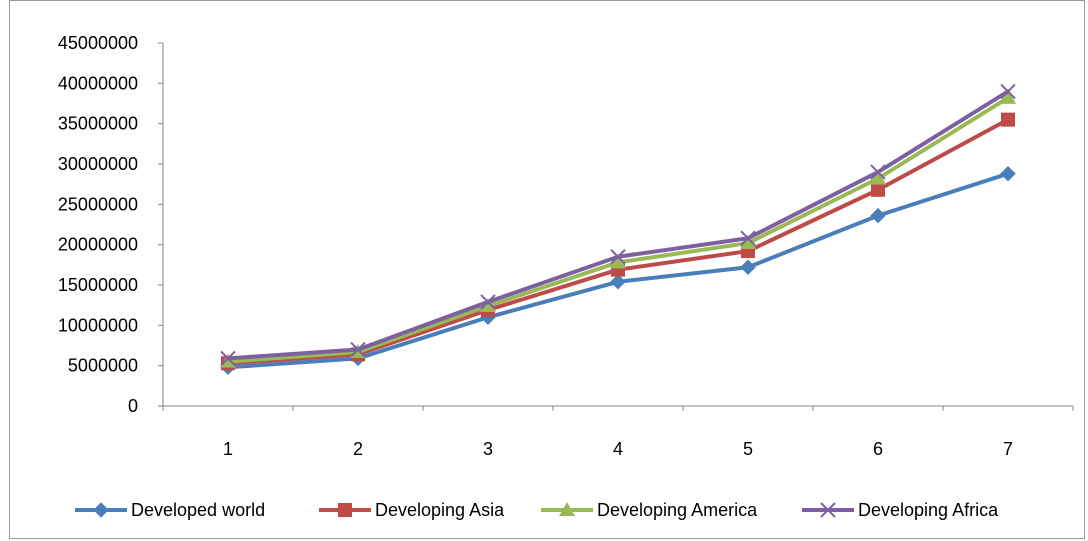 The height and width of the screenshot is (541, 1088). Describe the element at coordinates (133, 406) in the screenshot. I see `y-tick-label: 0` at that location.